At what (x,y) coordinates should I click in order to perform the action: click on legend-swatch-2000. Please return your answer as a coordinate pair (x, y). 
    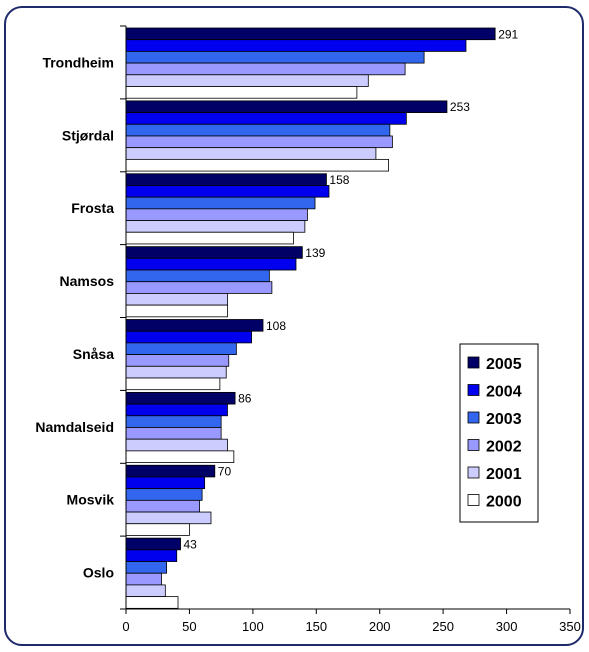
    Looking at the image, I should click on (473, 500).